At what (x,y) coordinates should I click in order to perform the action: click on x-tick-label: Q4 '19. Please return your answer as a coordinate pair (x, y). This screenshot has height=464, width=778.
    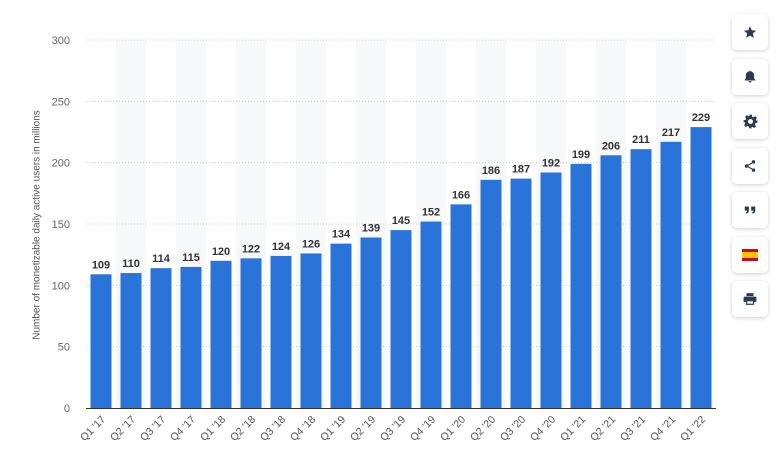
    Looking at the image, I should click on (423, 429).